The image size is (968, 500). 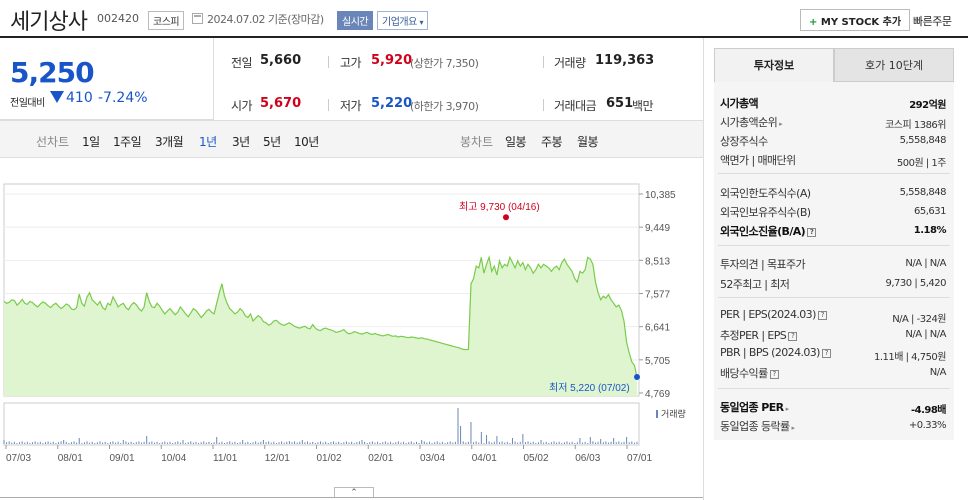 I want to click on tab-1y: 1년, so click(x=208, y=142).